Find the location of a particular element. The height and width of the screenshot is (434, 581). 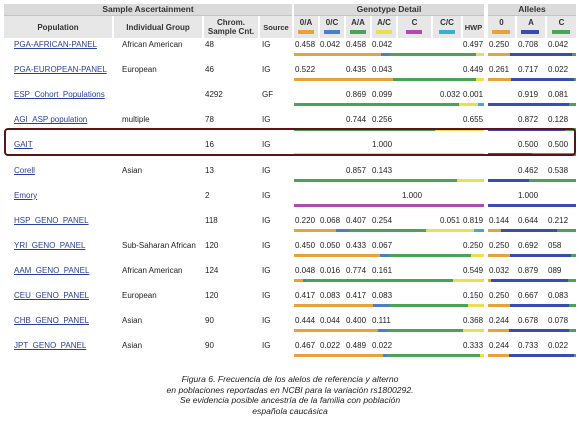

col-allele-0: 0 is located at coordinates (501, 27).